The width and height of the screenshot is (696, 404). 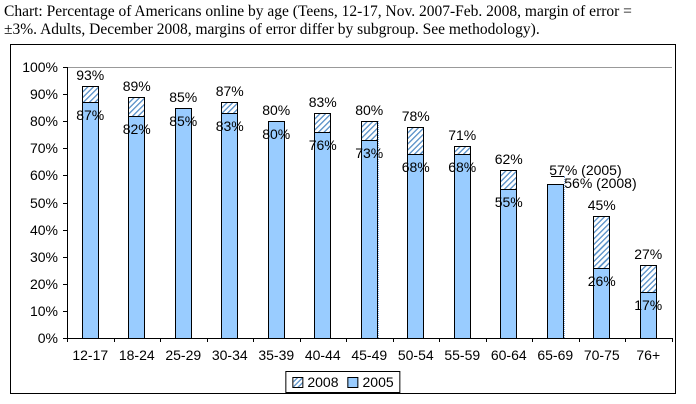 I want to click on bar-label-2008-30-34: 87%, so click(x=229, y=91).